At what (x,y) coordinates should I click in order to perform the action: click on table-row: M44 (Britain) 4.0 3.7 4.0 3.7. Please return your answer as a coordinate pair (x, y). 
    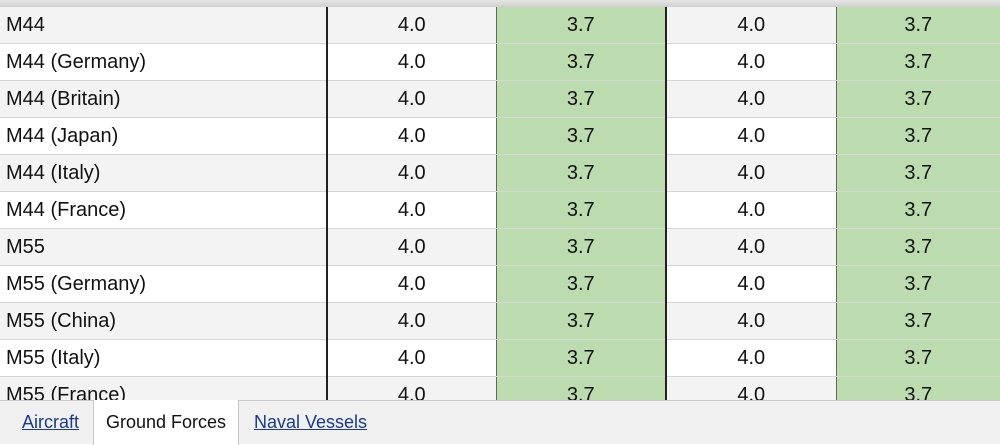
    Looking at the image, I should click on (500, 99).